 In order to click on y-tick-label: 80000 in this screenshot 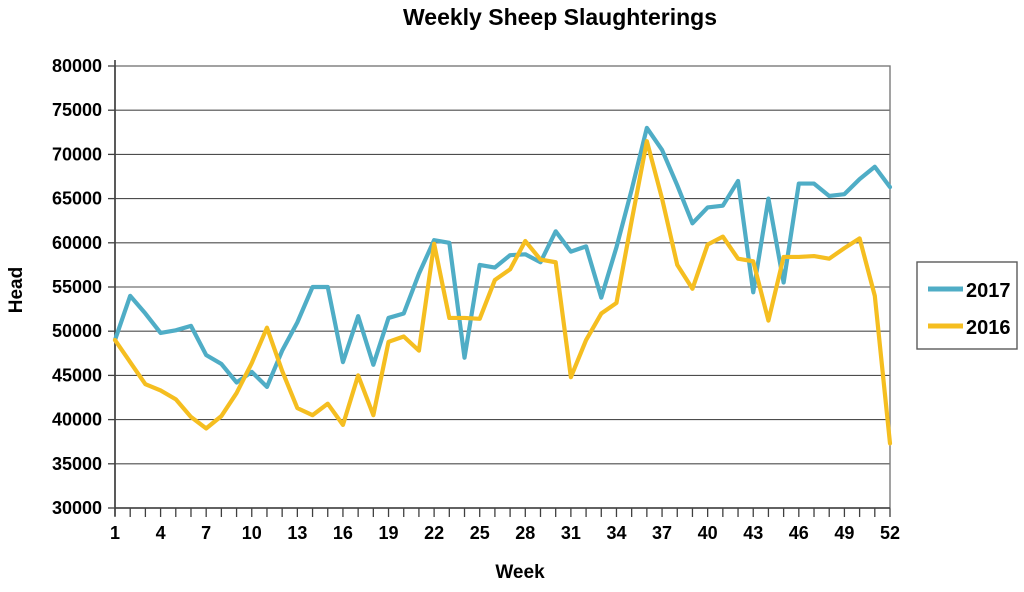, I will do `click(77, 66)`.